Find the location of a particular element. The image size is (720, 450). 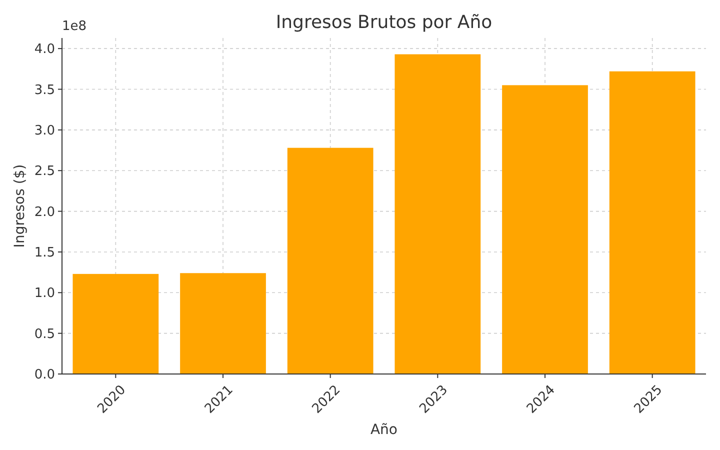

y-tick-label: 0.5 is located at coordinates (44, 334).